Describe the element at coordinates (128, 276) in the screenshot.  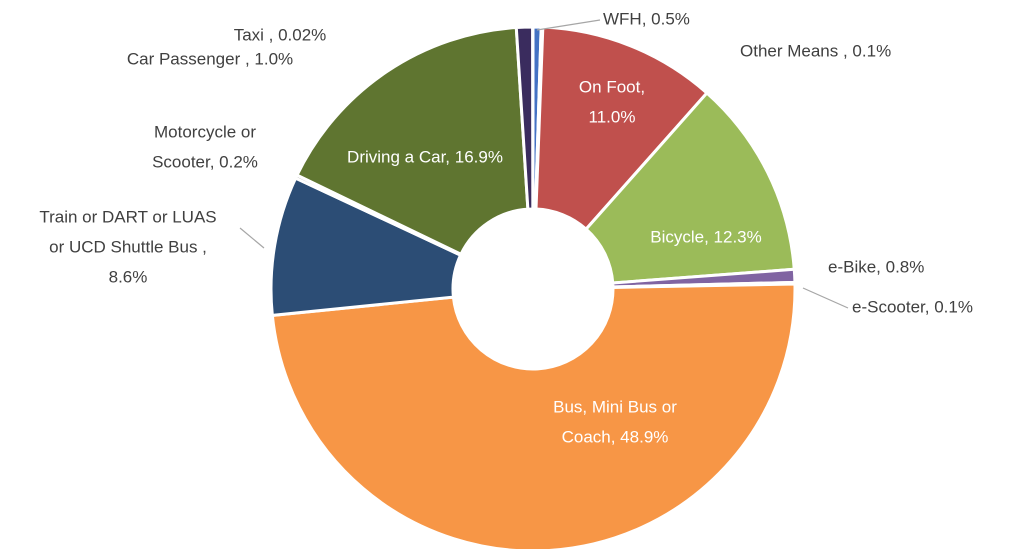
I see `slice-label: 8.6%` at that location.